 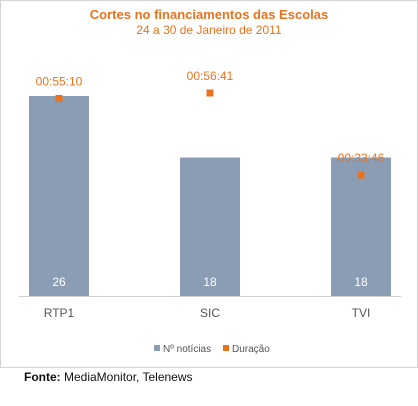 I want to click on legend-label-duration: Duração, so click(x=251, y=349).